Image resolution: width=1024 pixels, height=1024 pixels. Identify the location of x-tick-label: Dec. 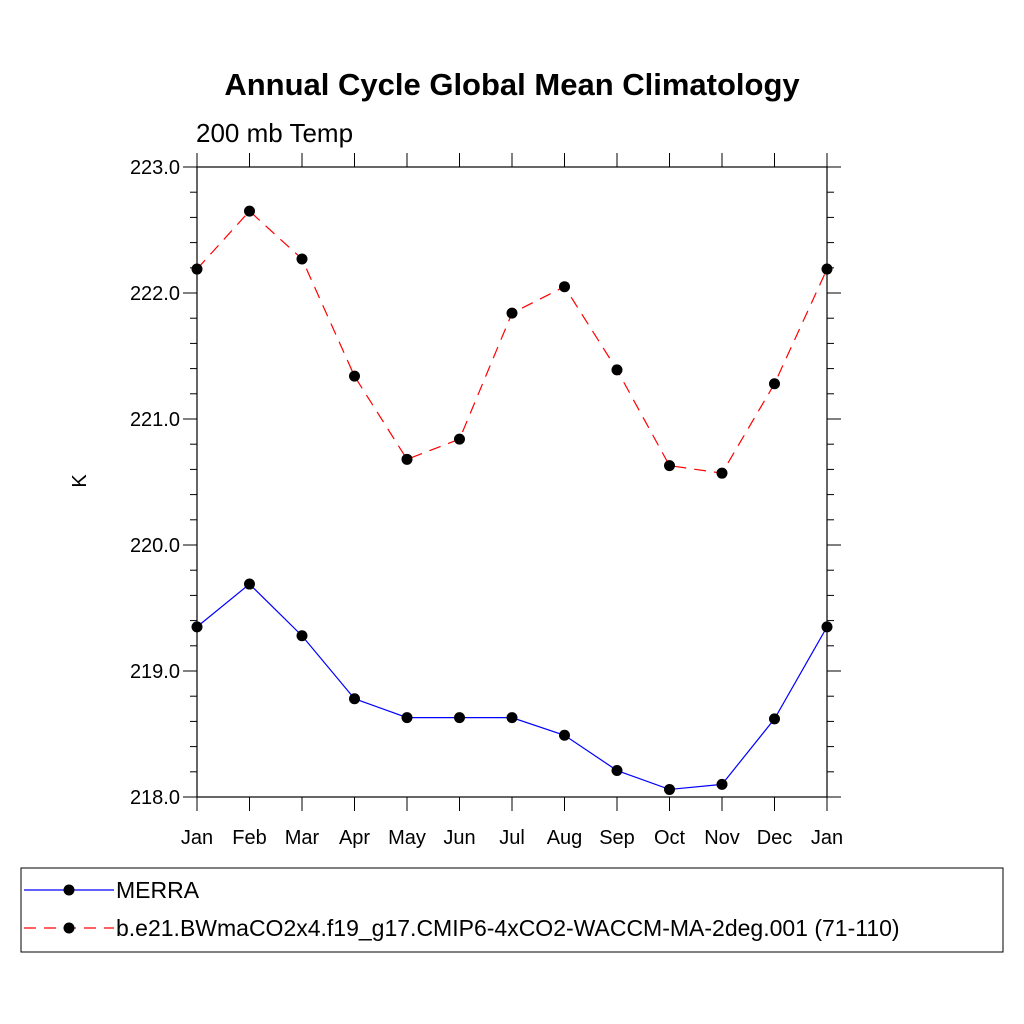
(775, 838).